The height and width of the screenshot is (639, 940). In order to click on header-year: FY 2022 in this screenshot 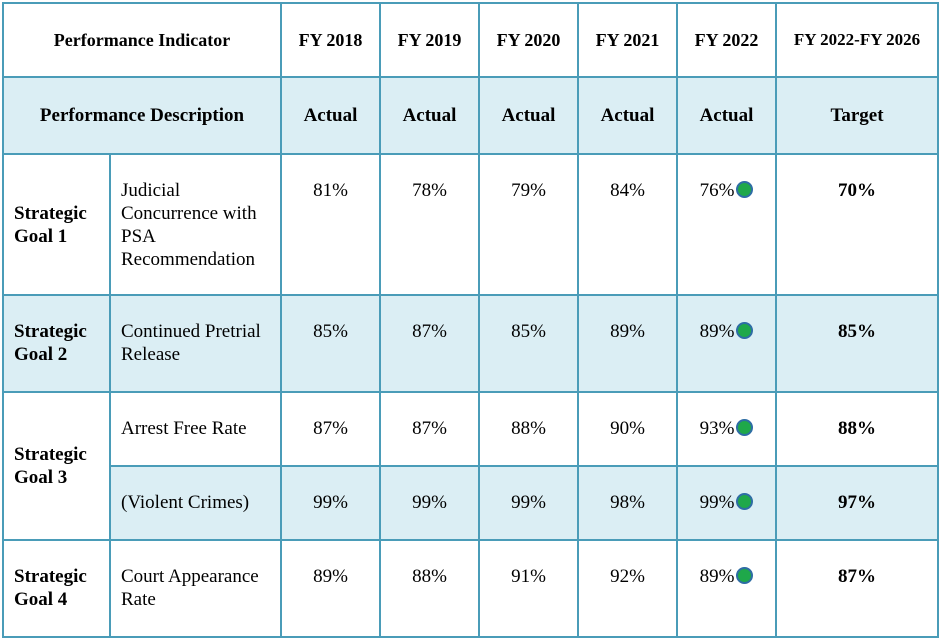, I will do `click(726, 40)`.